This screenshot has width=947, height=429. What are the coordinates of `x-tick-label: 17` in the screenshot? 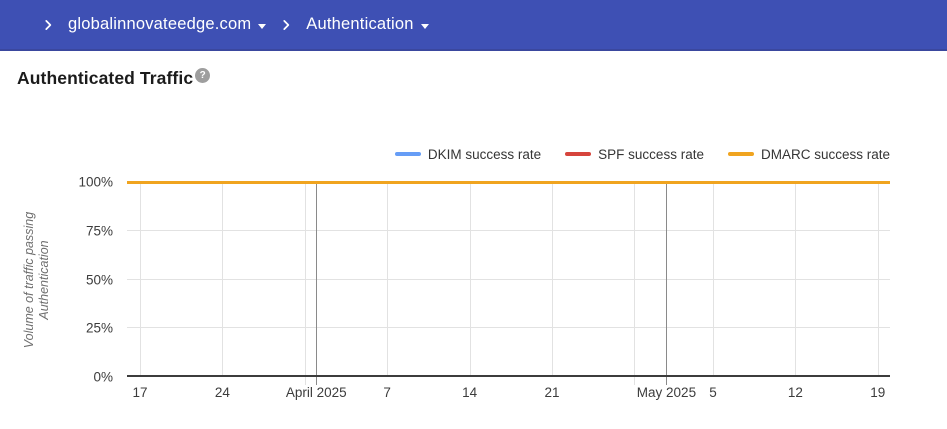 It's located at (140, 392).